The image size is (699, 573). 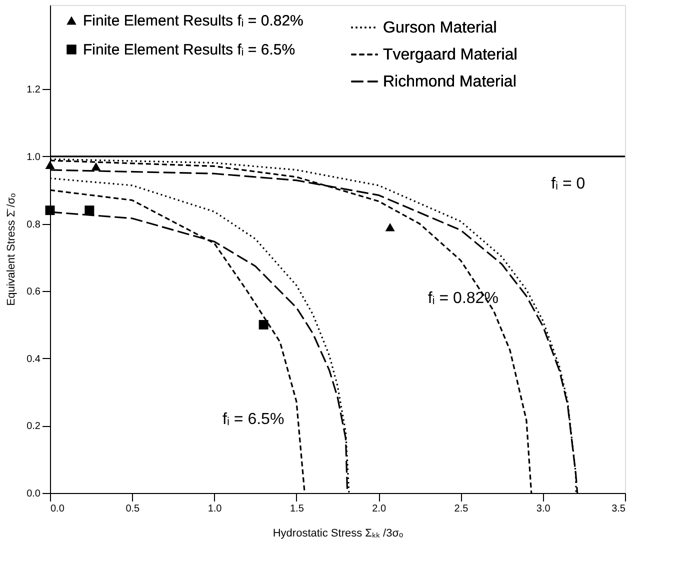 What do you see at coordinates (543, 509) in the screenshot?
I see `x-tick-label: 3.0` at bounding box center [543, 509].